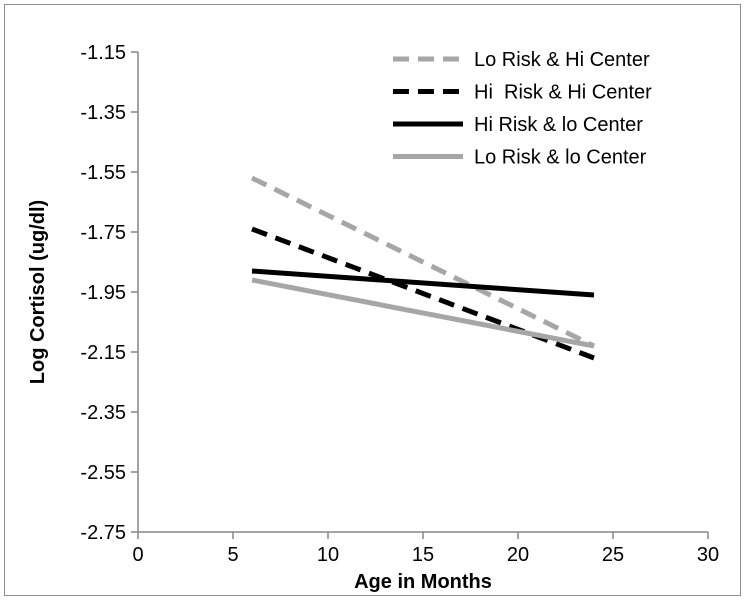 Image resolution: width=747 pixels, height=601 pixels. What do you see at coordinates (103, 233) in the screenshot?
I see `y-tick-label: -1.75` at bounding box center [103, 233].